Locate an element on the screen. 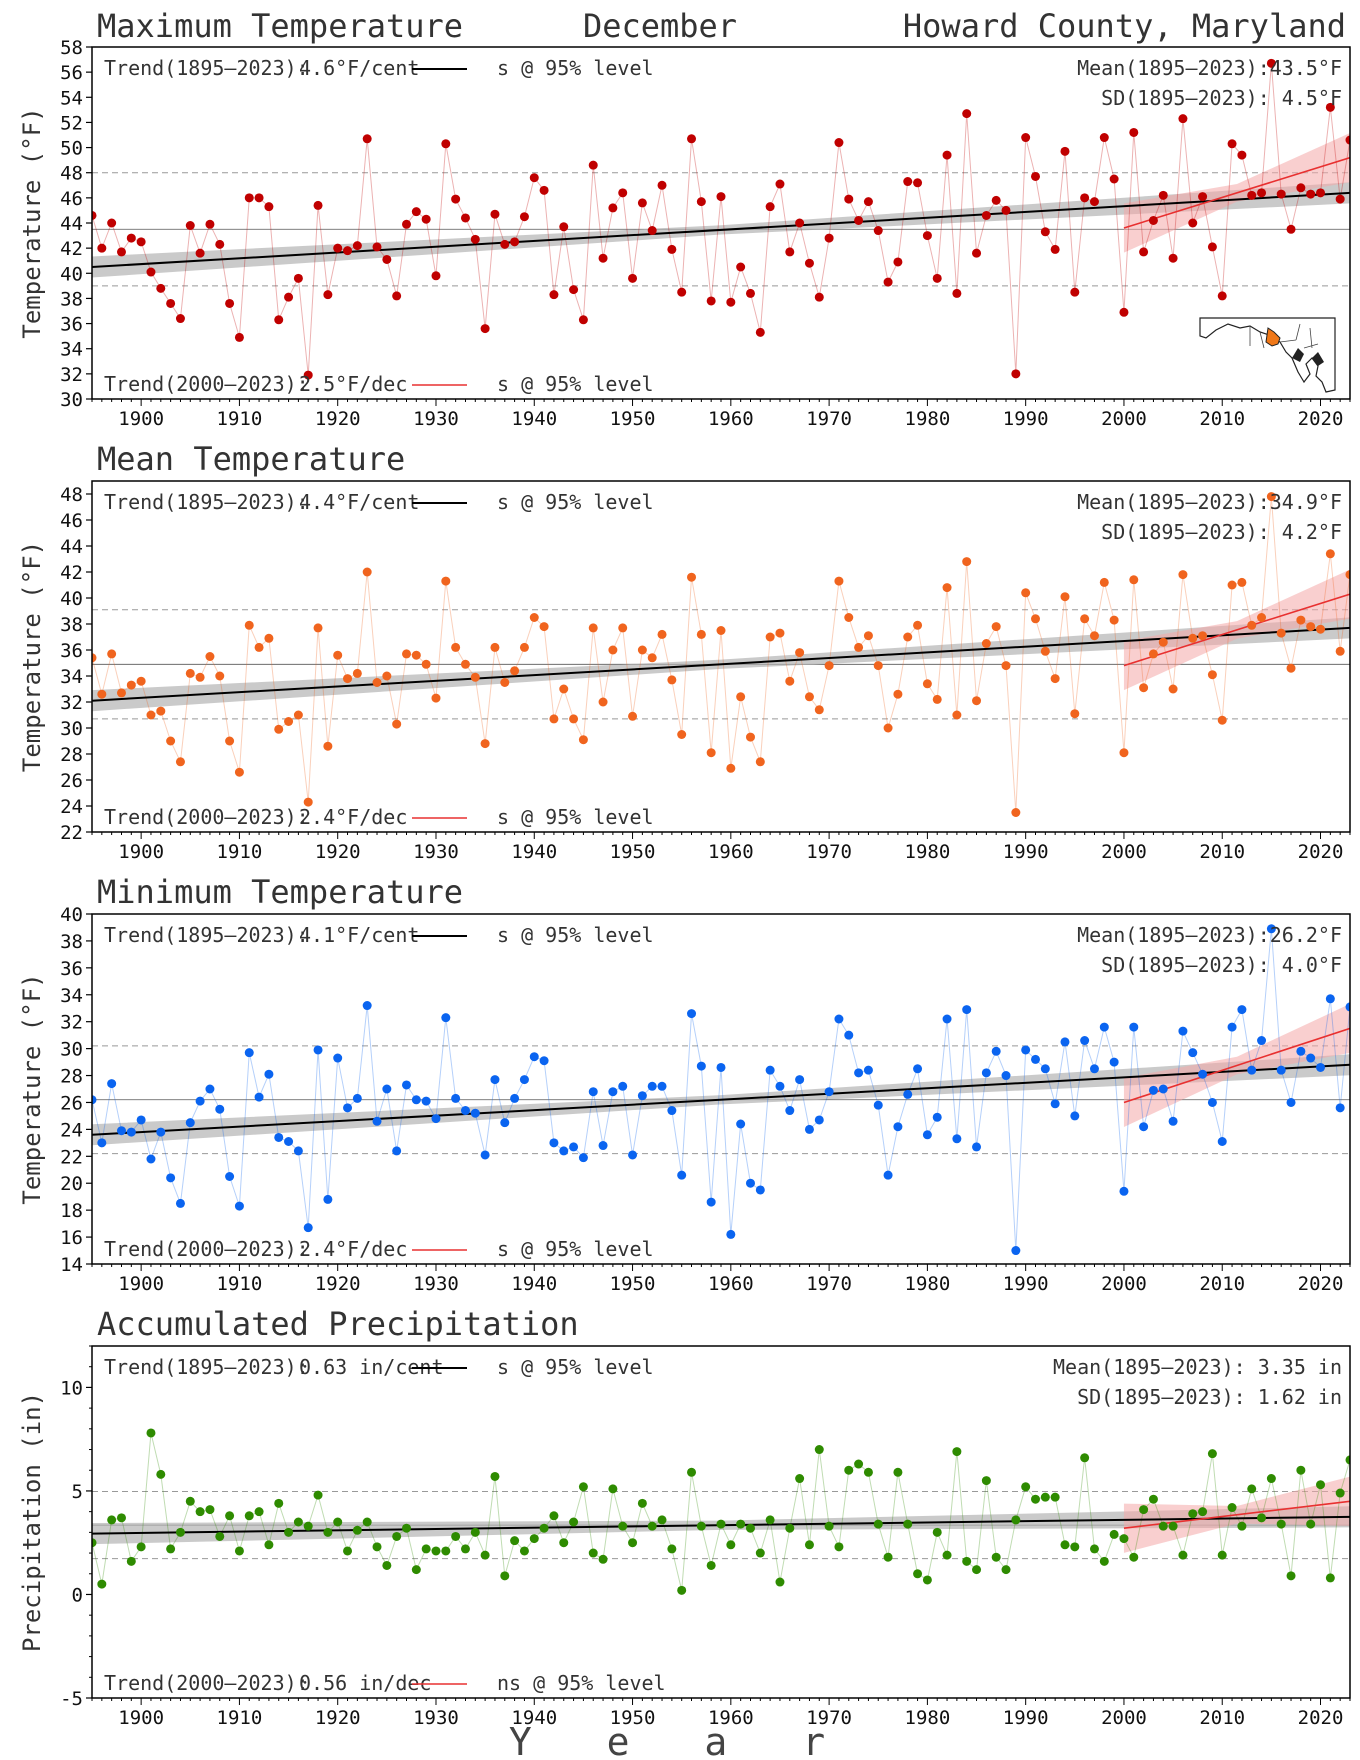  y-tick-label: 26 is located at coordinates (71, 1103).